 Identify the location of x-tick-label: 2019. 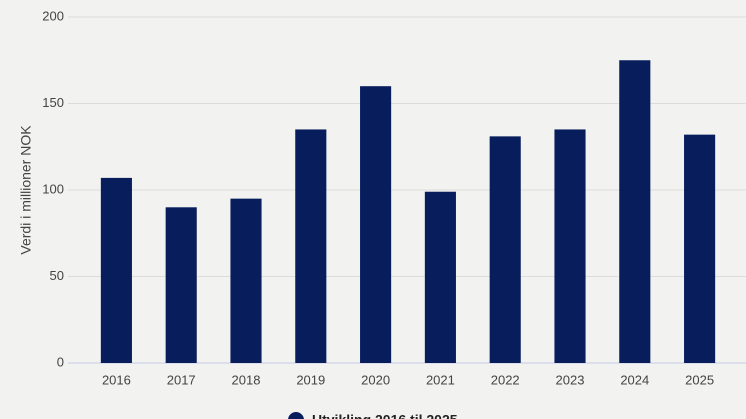
(310, 379).